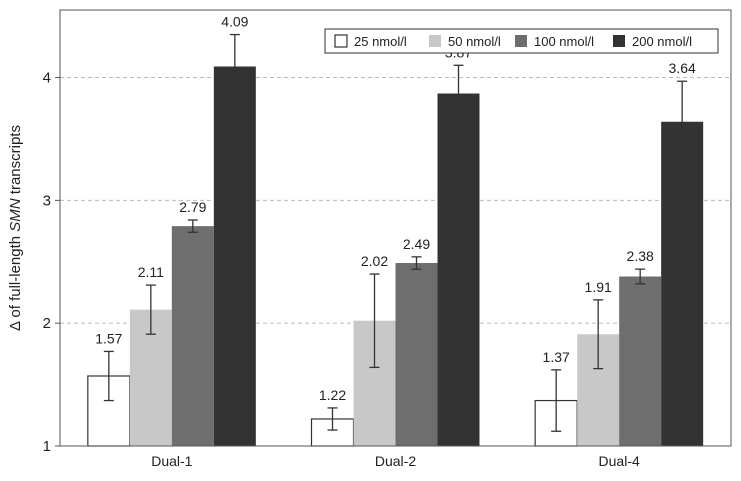 This screenshot has width=741, height=481. Describe the element at coordinates (47, 446) in the screenshot. I see `y-tick-label-0: 1` at that location.